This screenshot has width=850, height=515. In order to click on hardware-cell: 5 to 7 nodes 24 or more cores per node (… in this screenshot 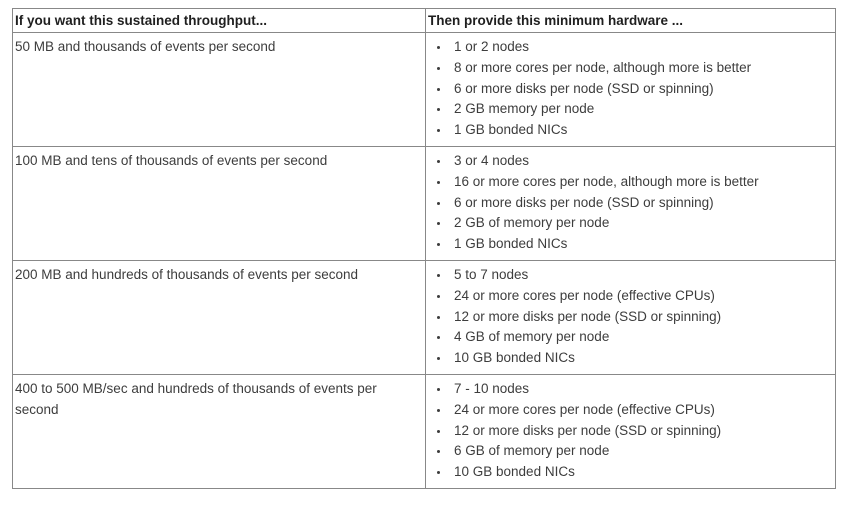, I will do `click(630, 317)`.